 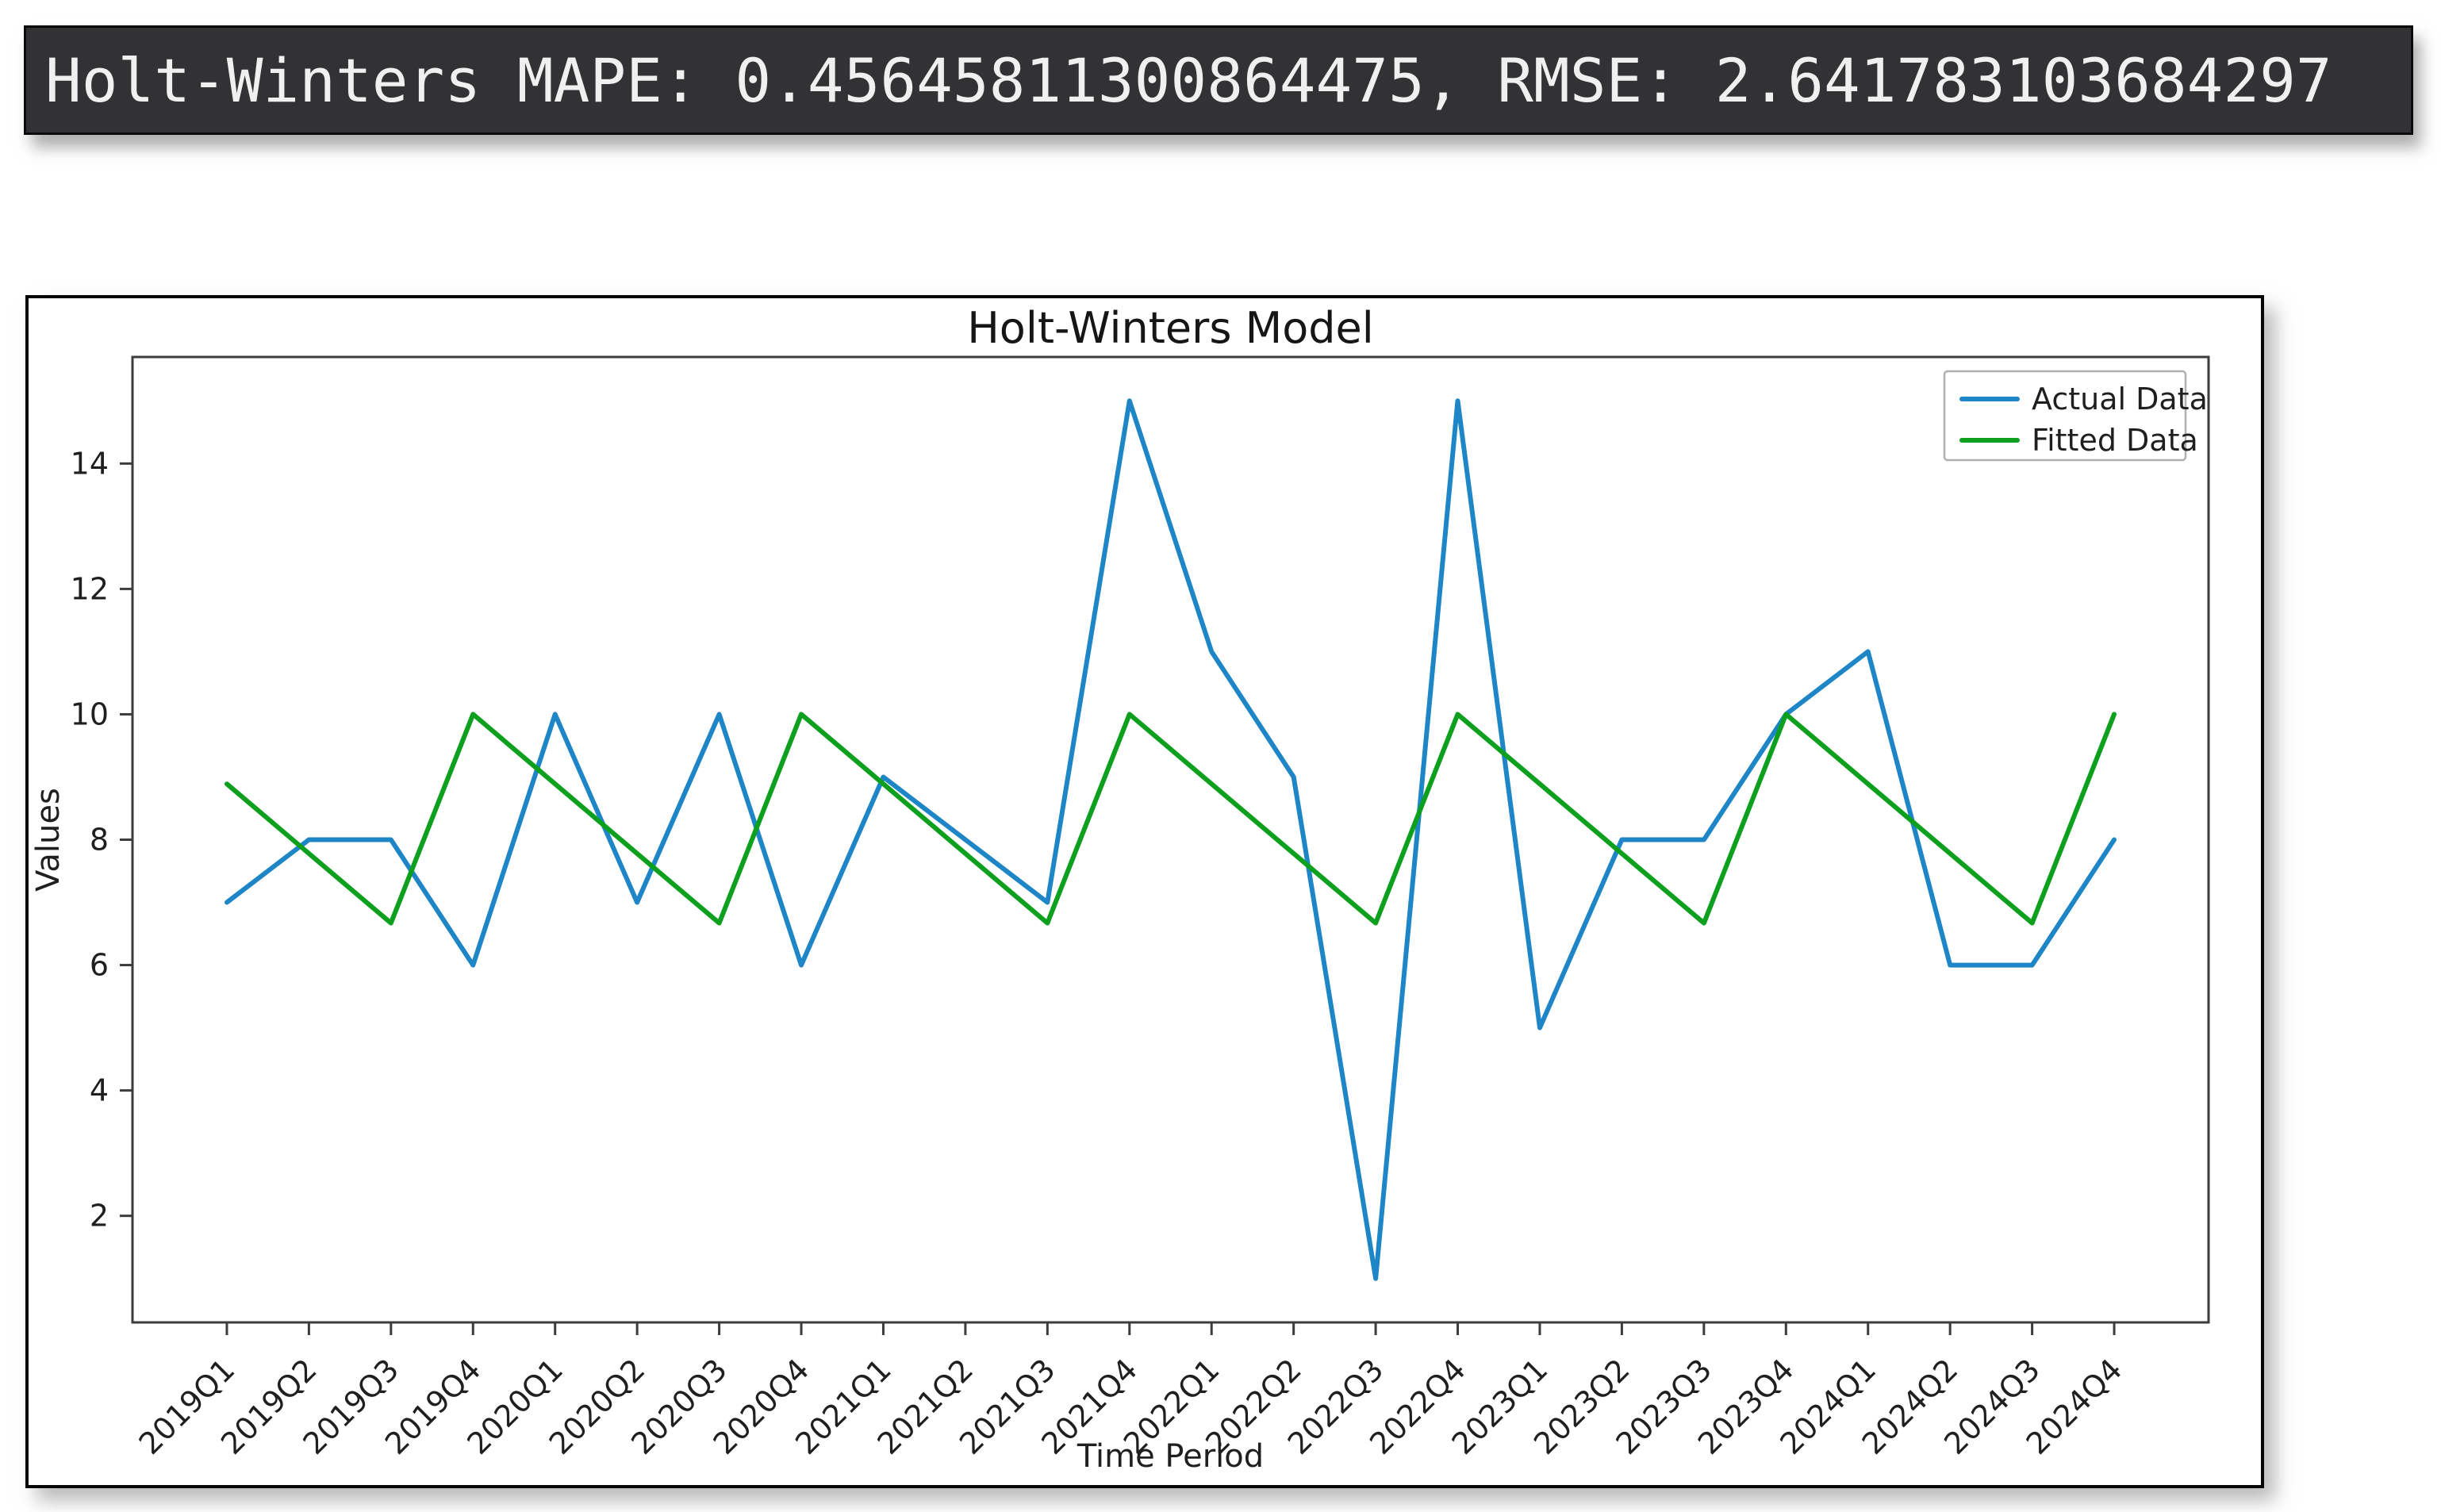 I want to click on y-tick-label: 8, so click(x=99, y=841).